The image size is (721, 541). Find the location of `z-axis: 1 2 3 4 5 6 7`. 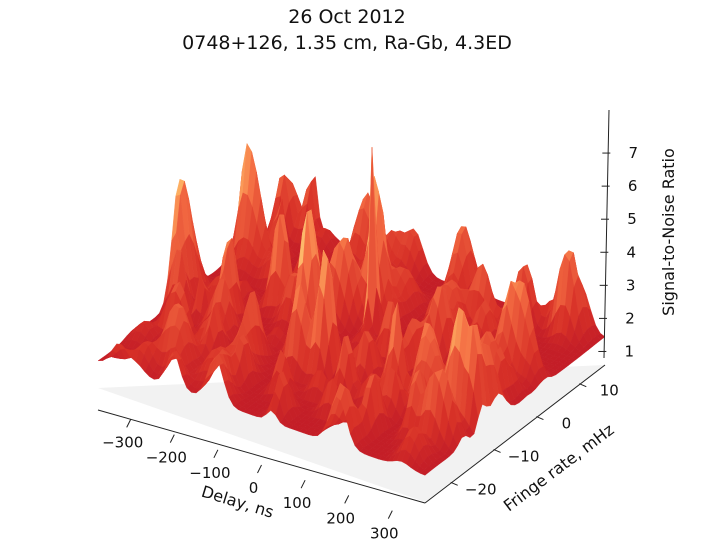

z-axis: 1 2 3 4 5 6 7 is located at coordinates (618, 234).